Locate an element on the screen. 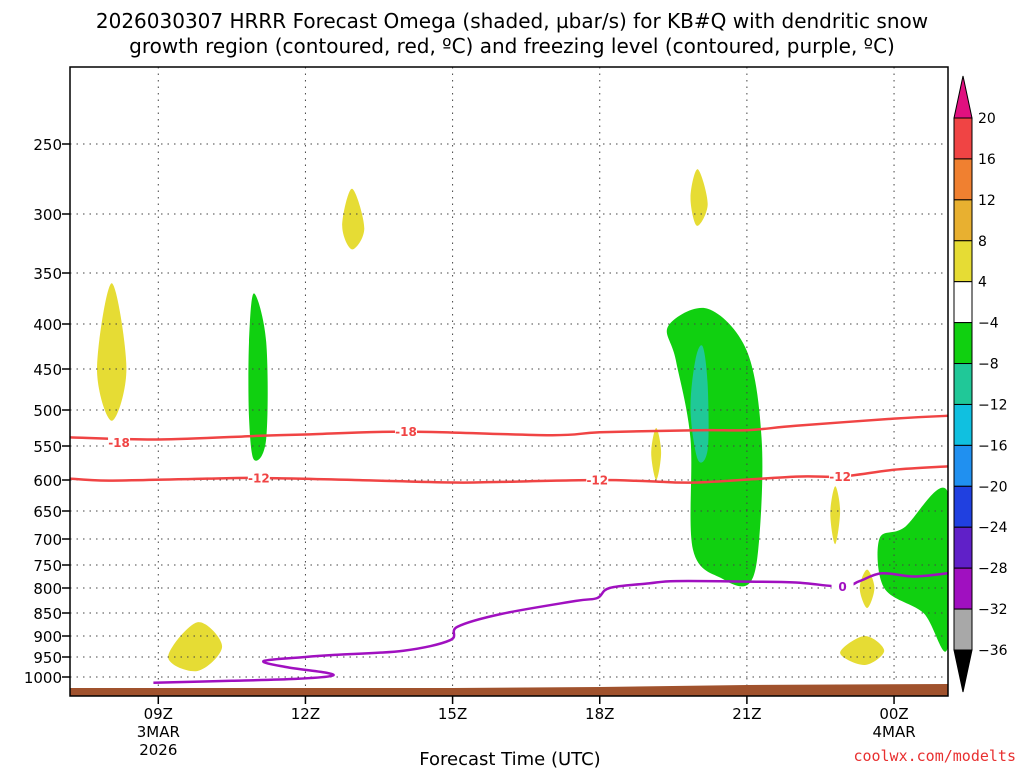 The width and height of the screenshot is (1024, 768). x-axis-label: Forecast Time (UTC) is located at coordinates (509, 758).